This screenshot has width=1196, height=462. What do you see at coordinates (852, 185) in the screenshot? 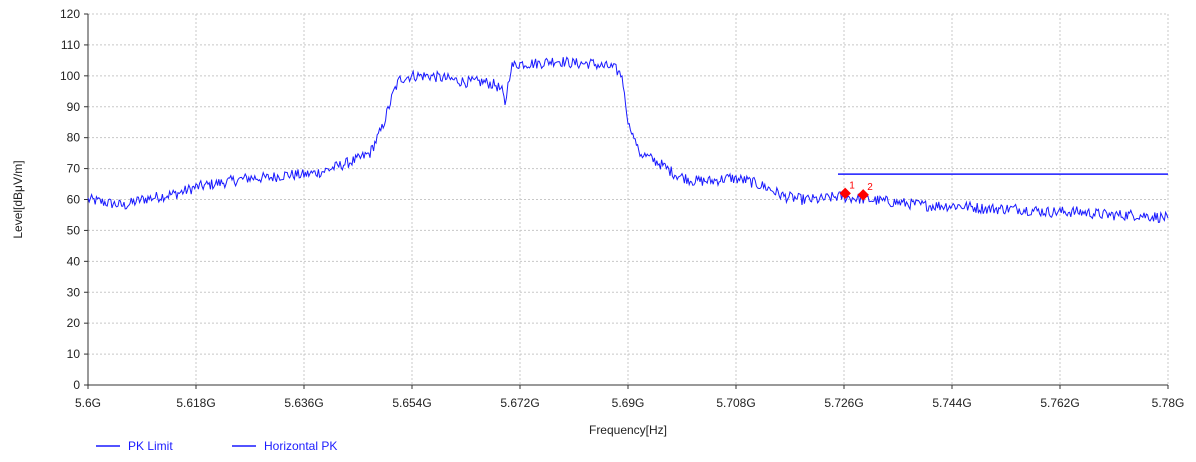
I see `marker-1-label: 1` at bounding box center [852, 185].